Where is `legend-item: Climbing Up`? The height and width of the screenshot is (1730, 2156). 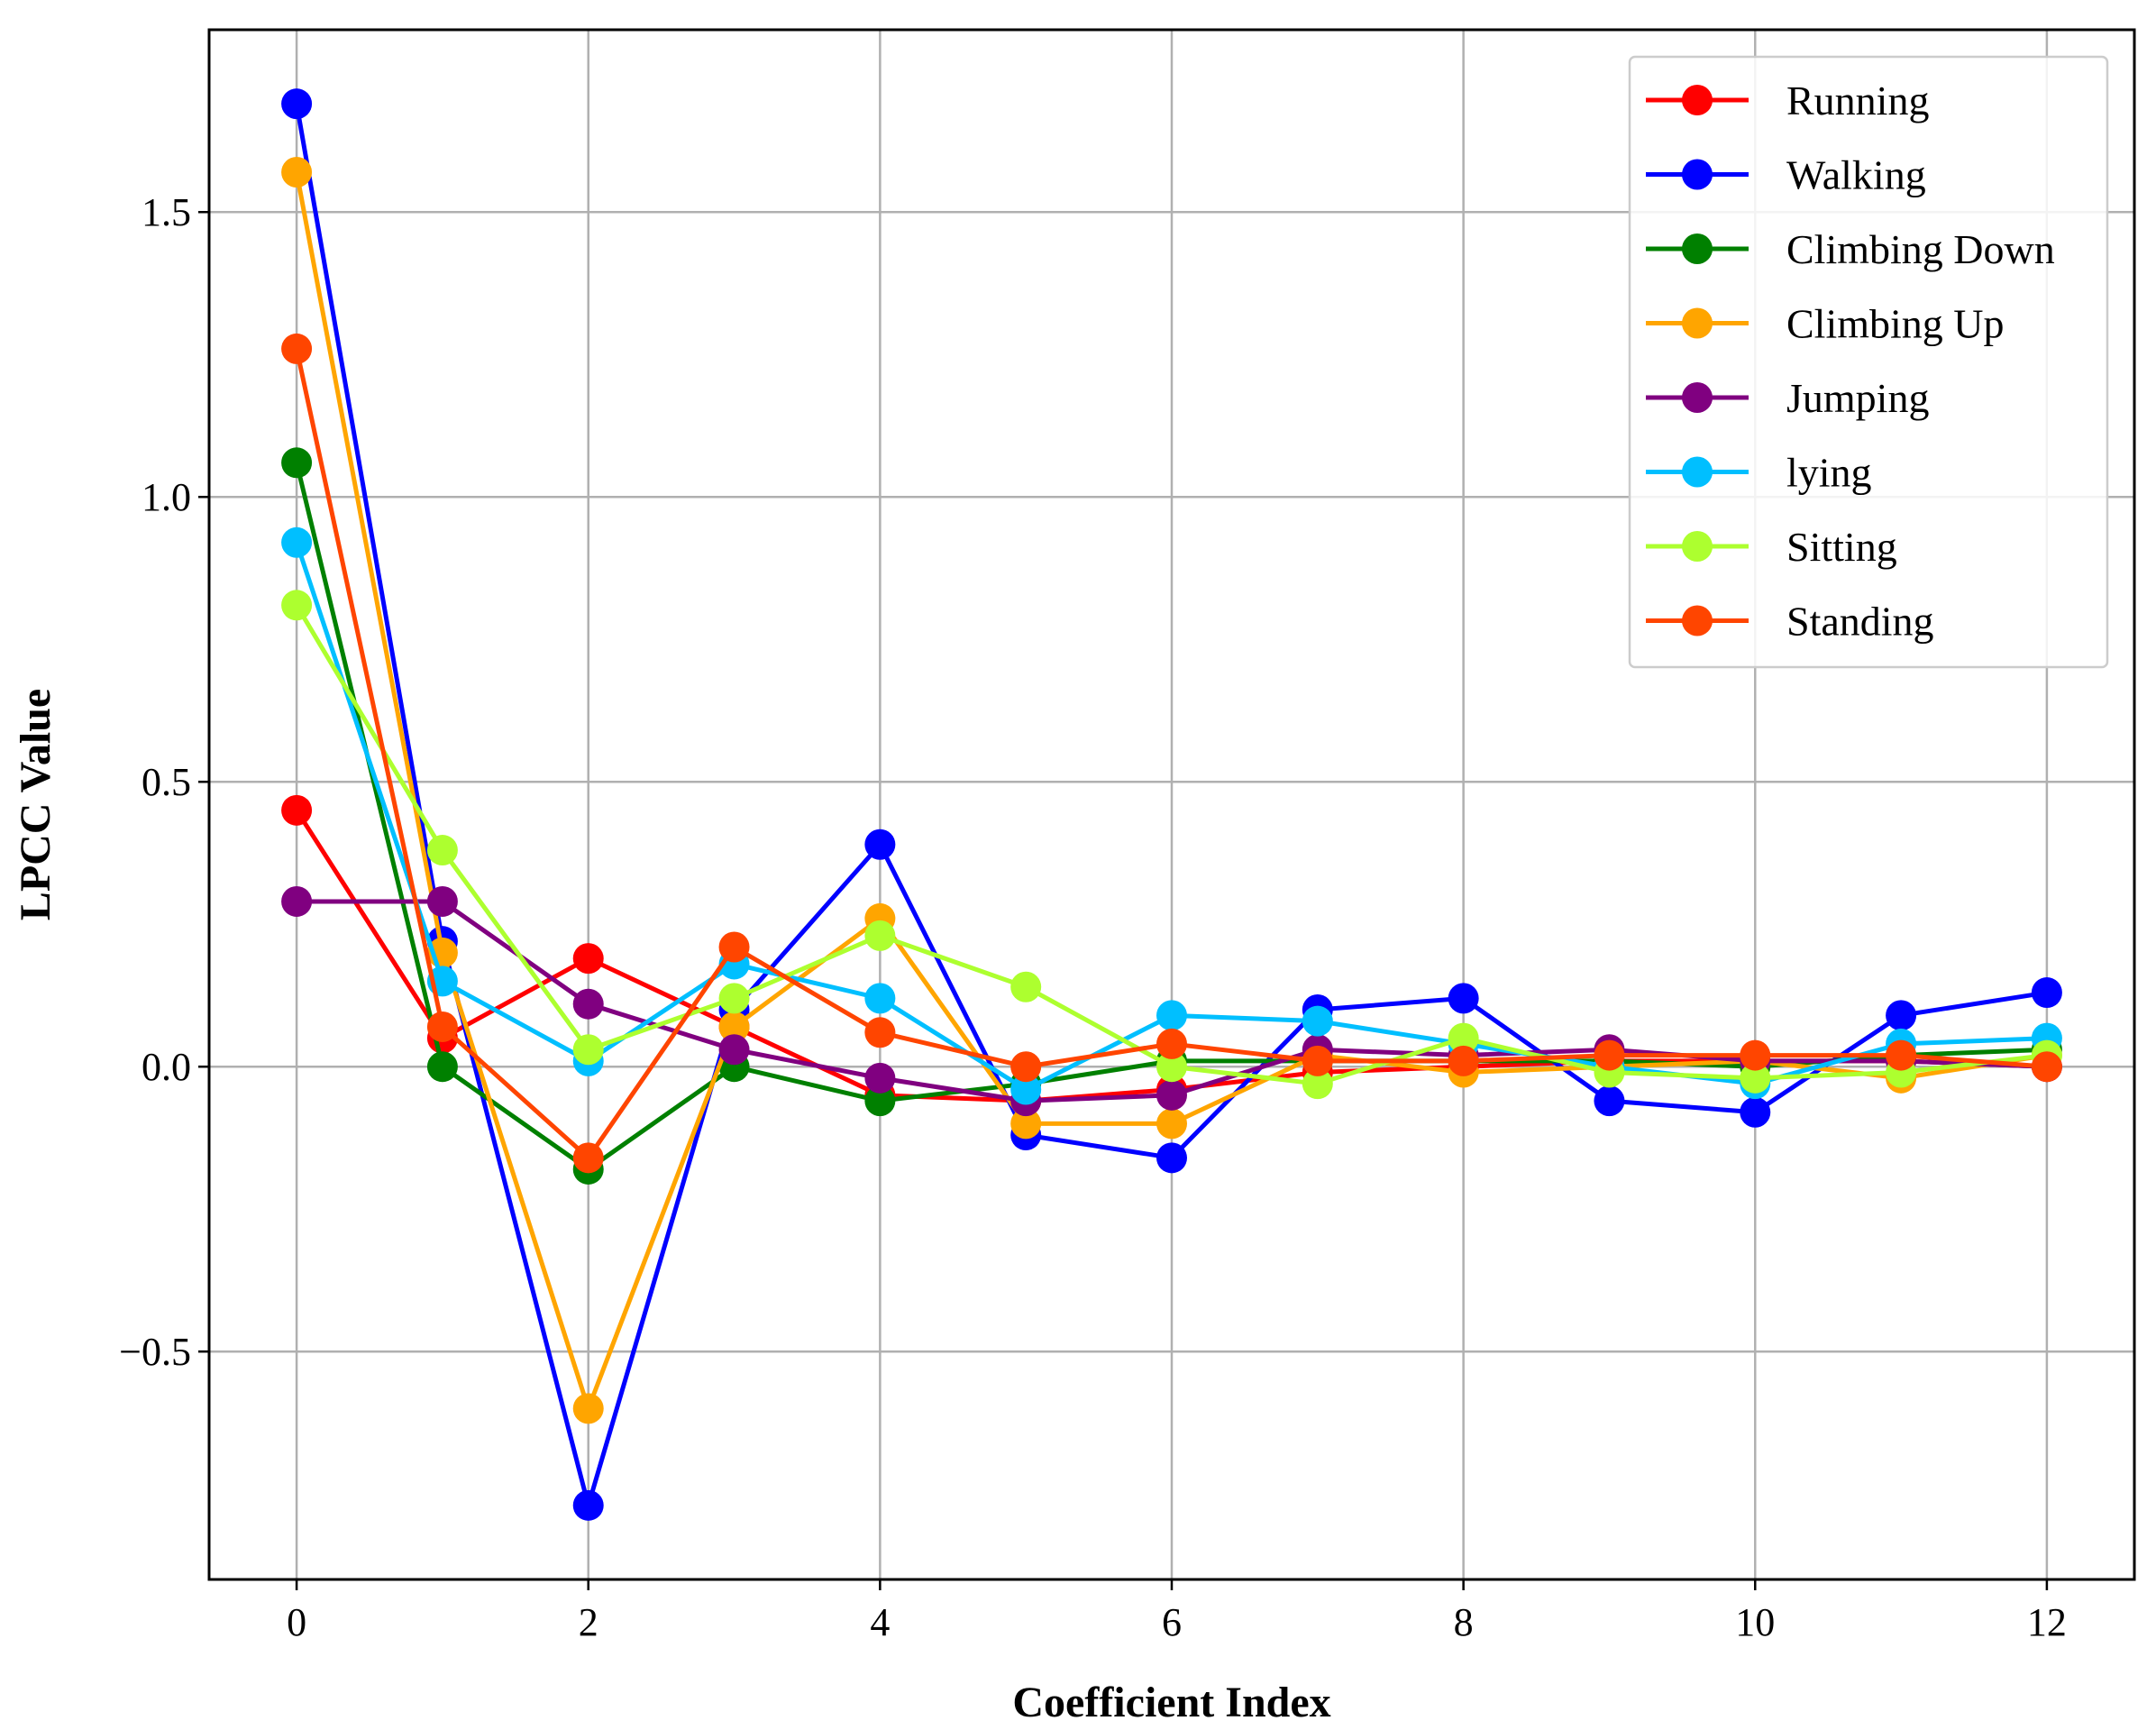
legend-item: Climbing Up is located at coordinates (1825, 324).